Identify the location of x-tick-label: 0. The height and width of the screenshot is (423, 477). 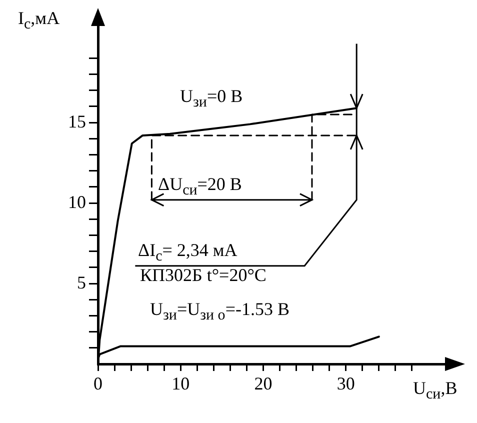
(98, 384).